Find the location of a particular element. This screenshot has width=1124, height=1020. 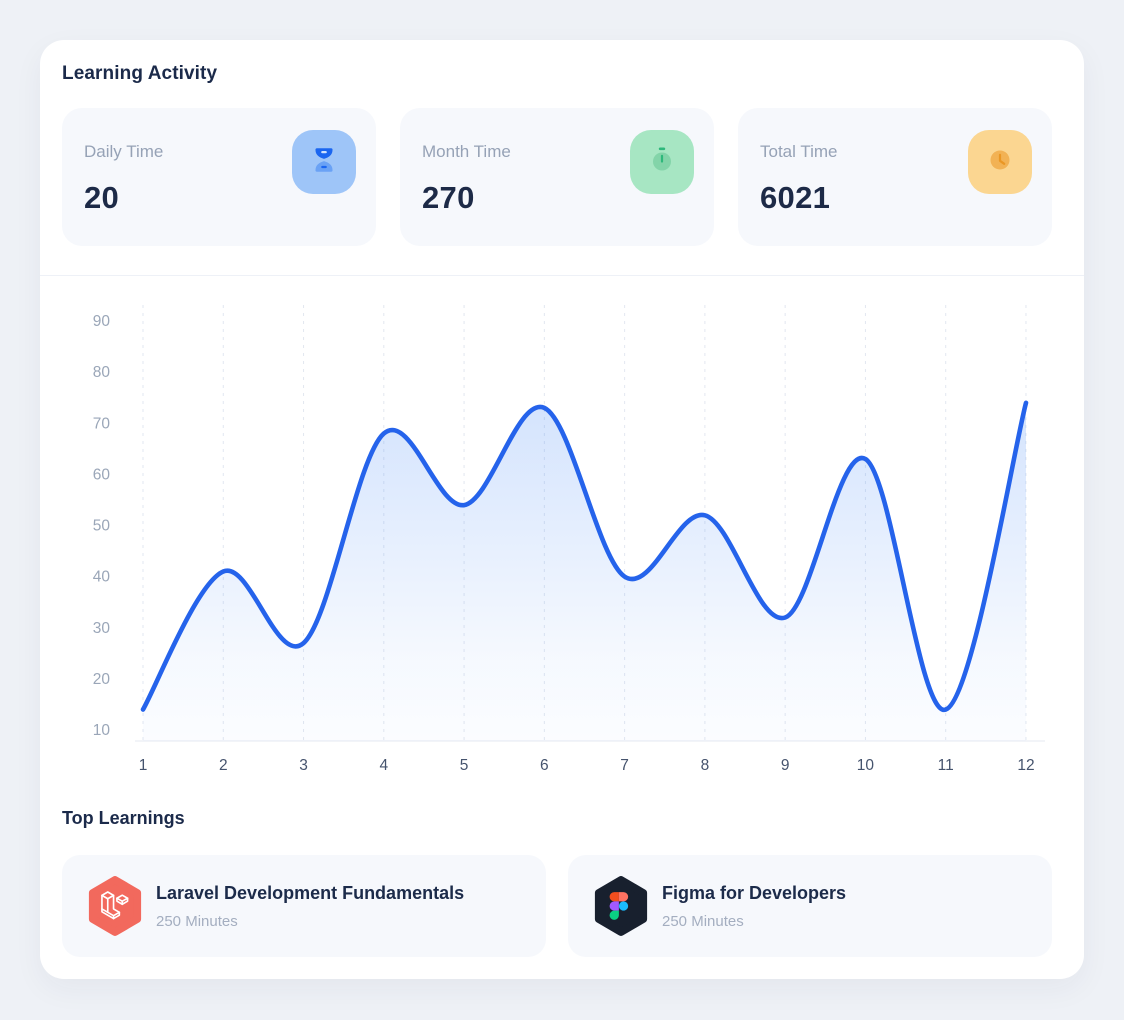

y-axis-tick-label: 10 is located at coordinates (102, 730).